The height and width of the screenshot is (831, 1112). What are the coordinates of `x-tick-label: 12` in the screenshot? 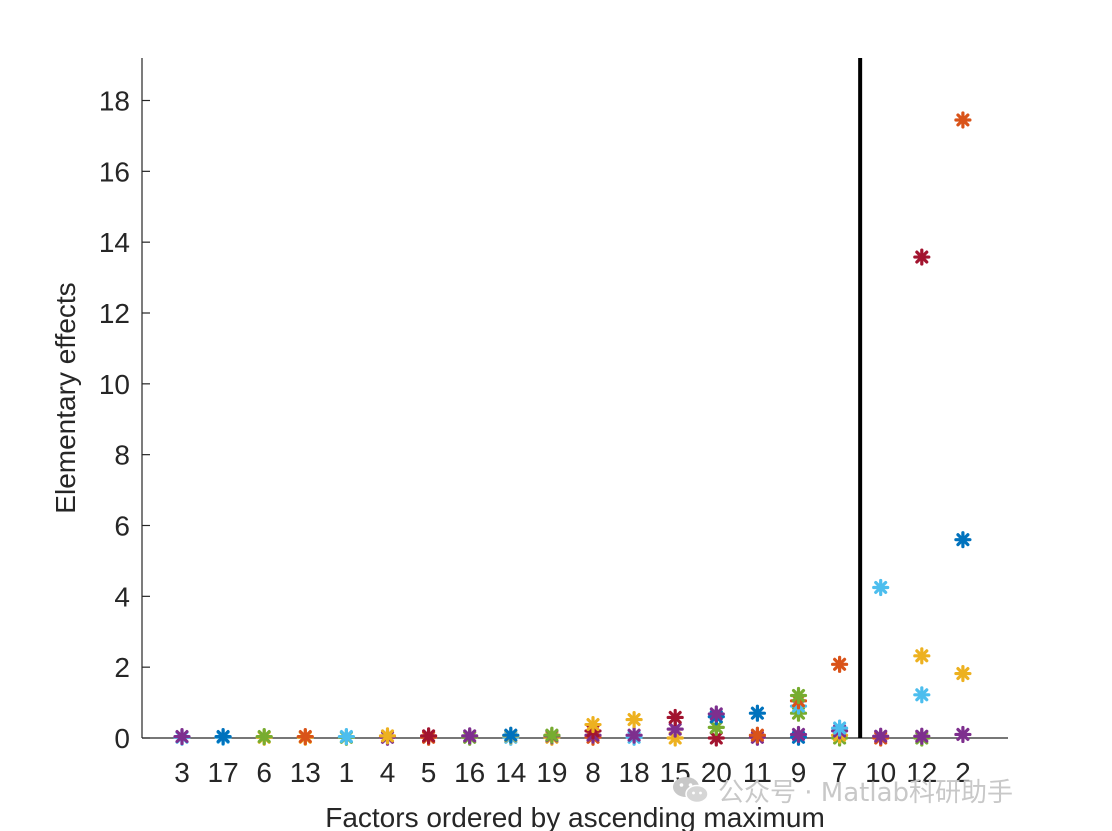 It's located at (921, 772).